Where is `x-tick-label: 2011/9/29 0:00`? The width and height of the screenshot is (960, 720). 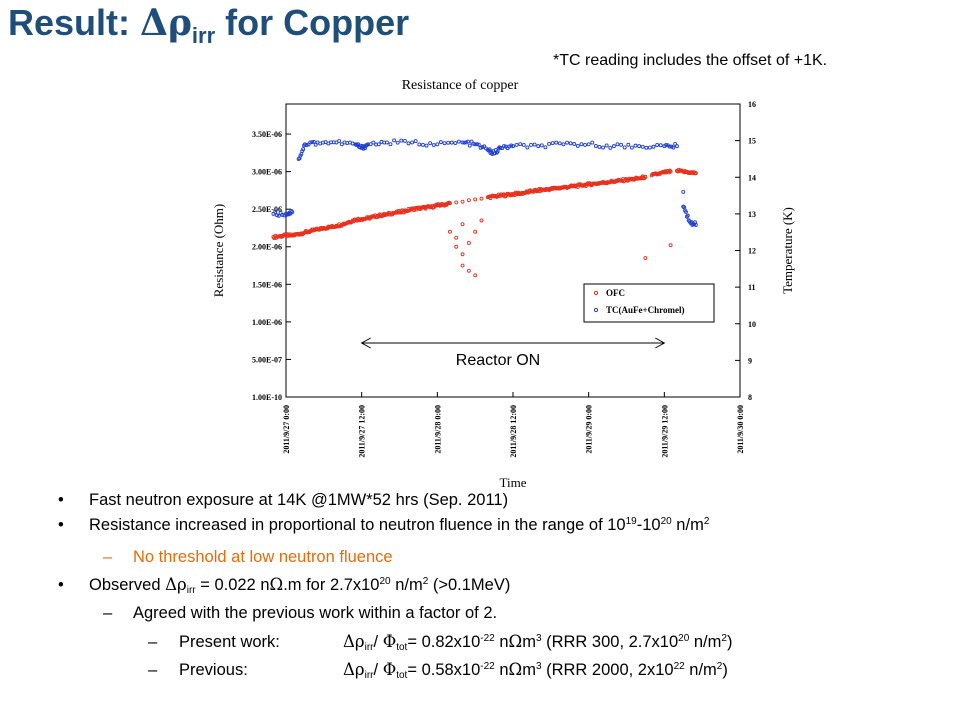 x-tick-label: 2011/9/29 0:00 is located at coordinates (589, 429).